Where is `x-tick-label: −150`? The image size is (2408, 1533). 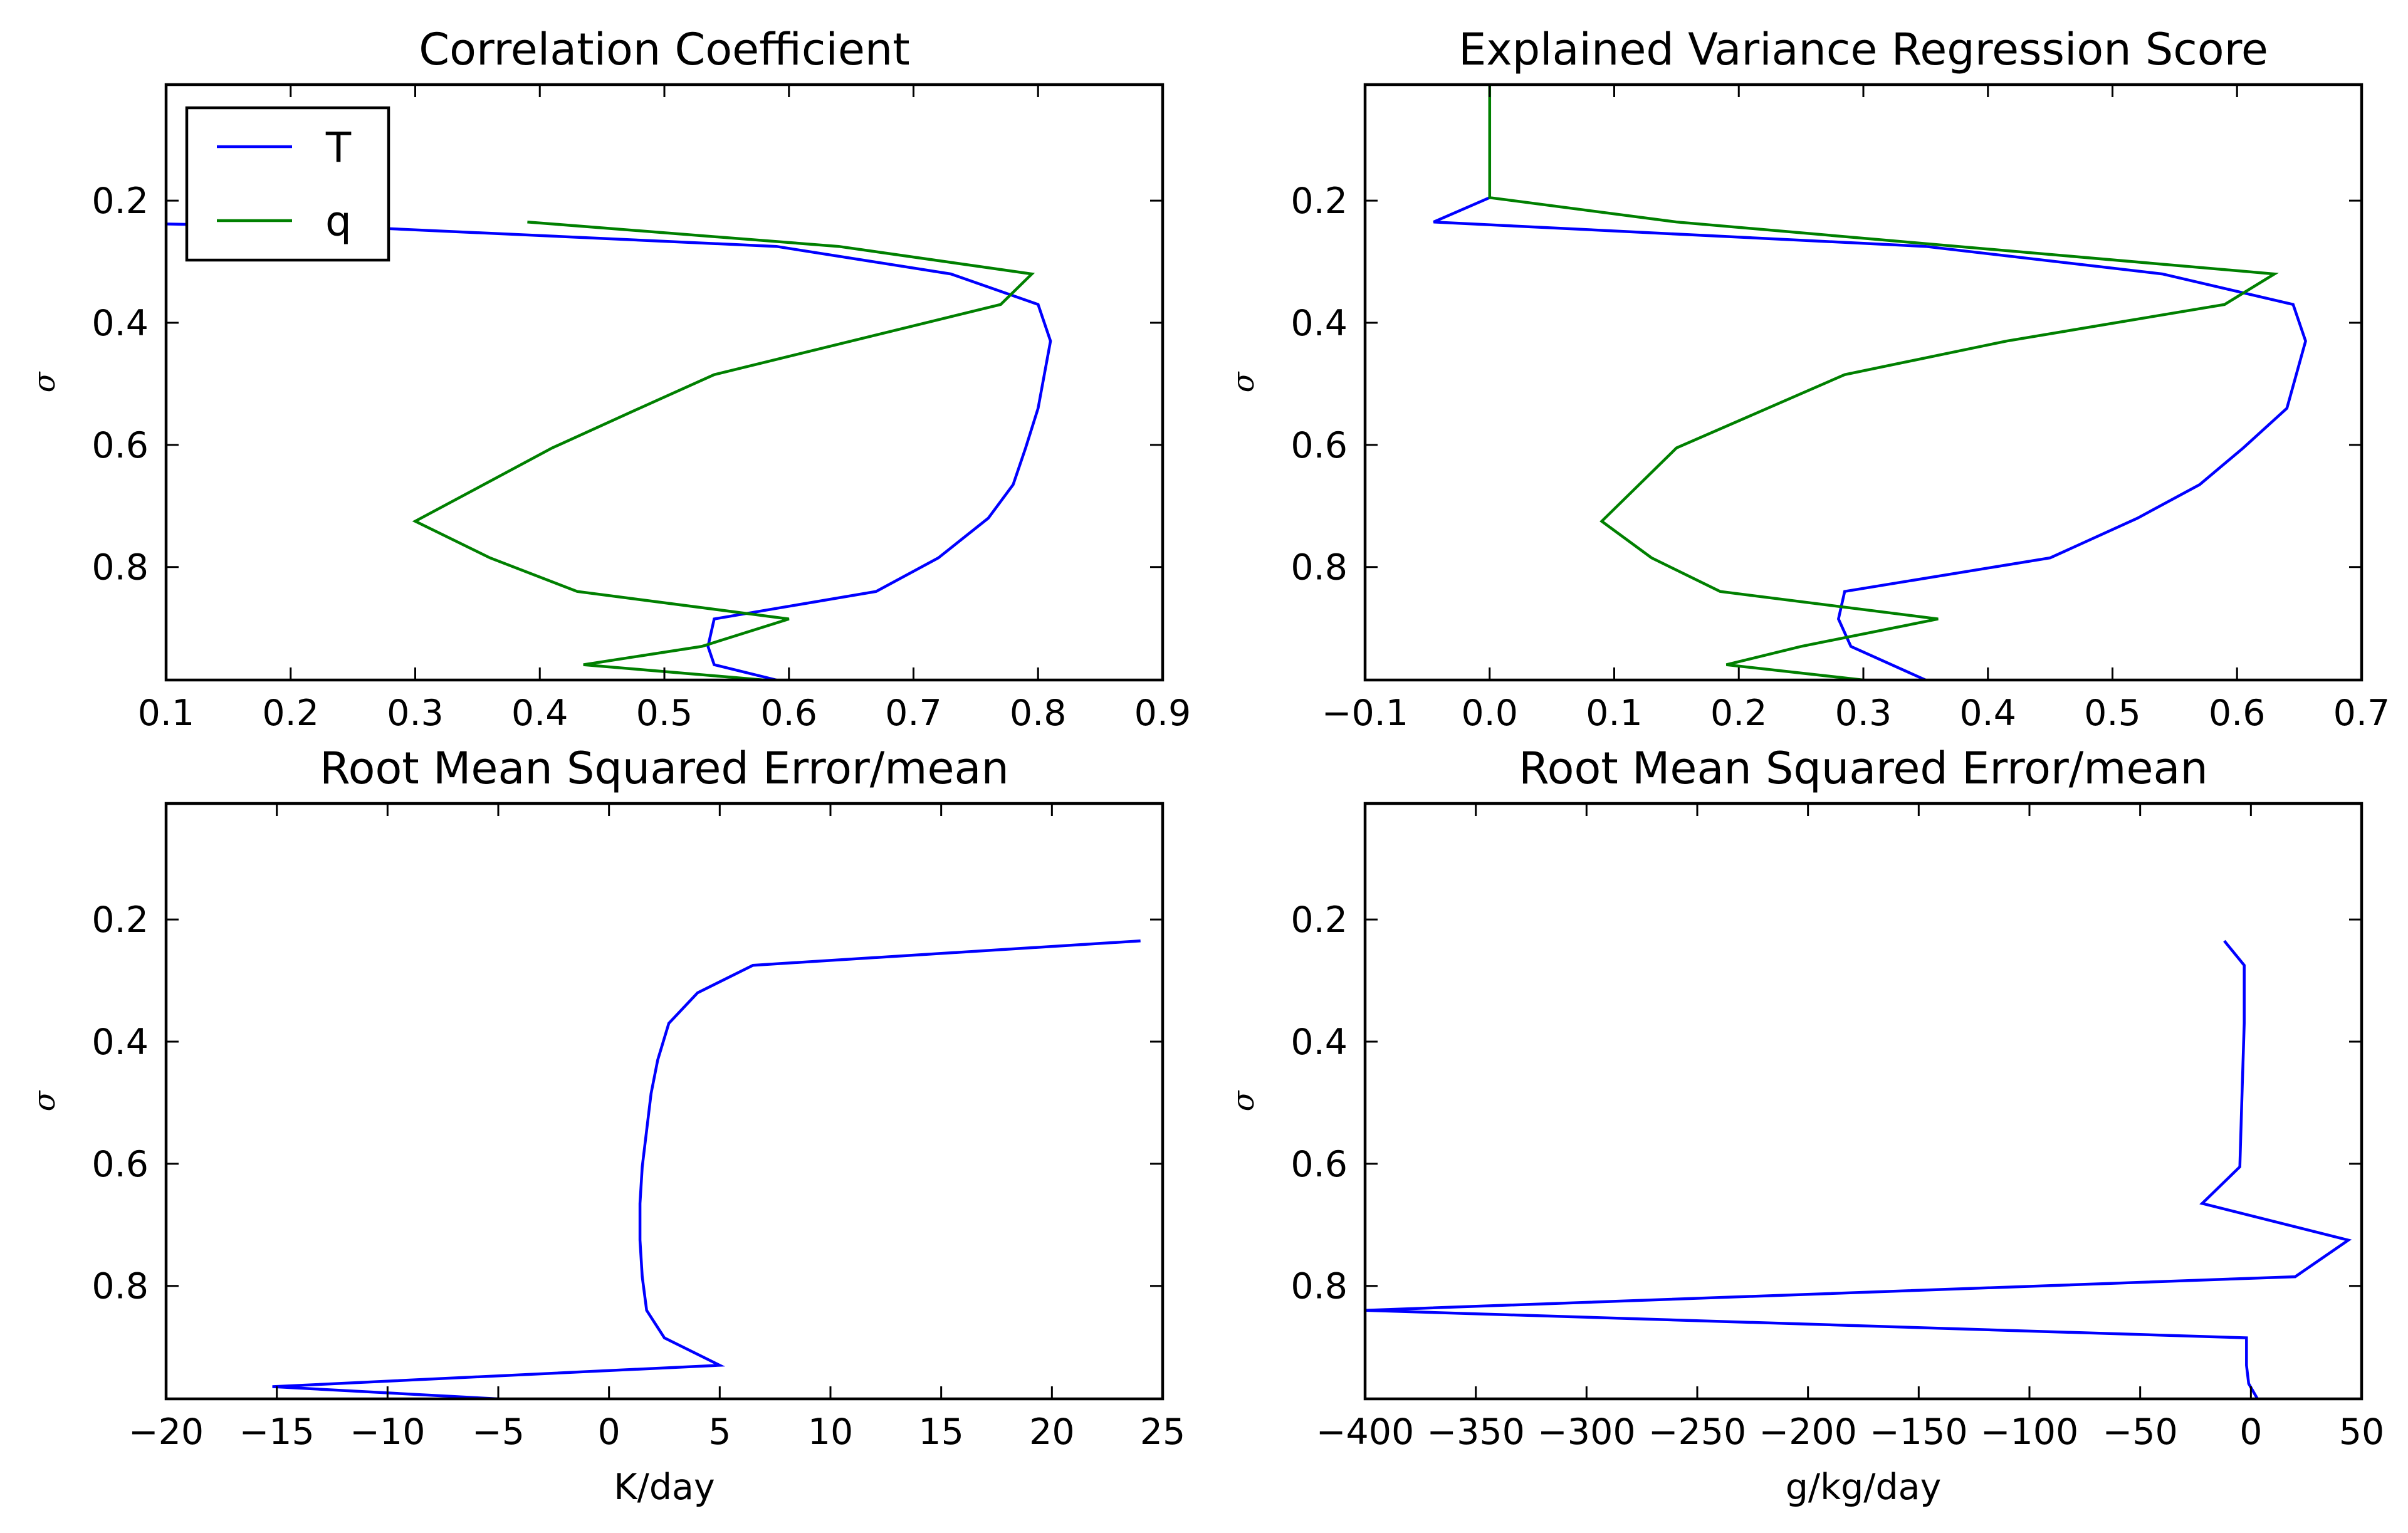 x-tick-label: −150 is located at coordinates (1919, 1432).